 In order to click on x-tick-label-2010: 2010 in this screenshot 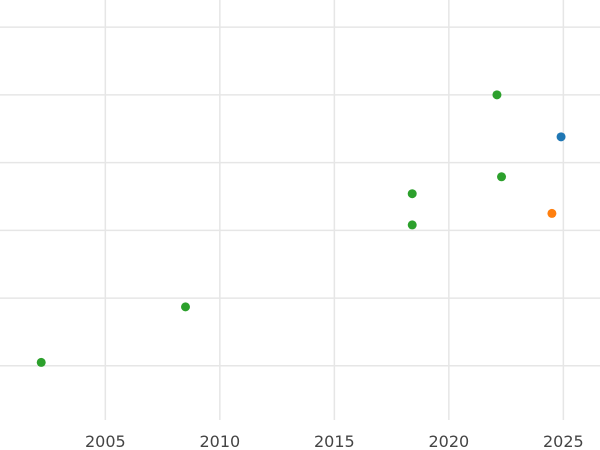, I will do `click(219, 441)`.